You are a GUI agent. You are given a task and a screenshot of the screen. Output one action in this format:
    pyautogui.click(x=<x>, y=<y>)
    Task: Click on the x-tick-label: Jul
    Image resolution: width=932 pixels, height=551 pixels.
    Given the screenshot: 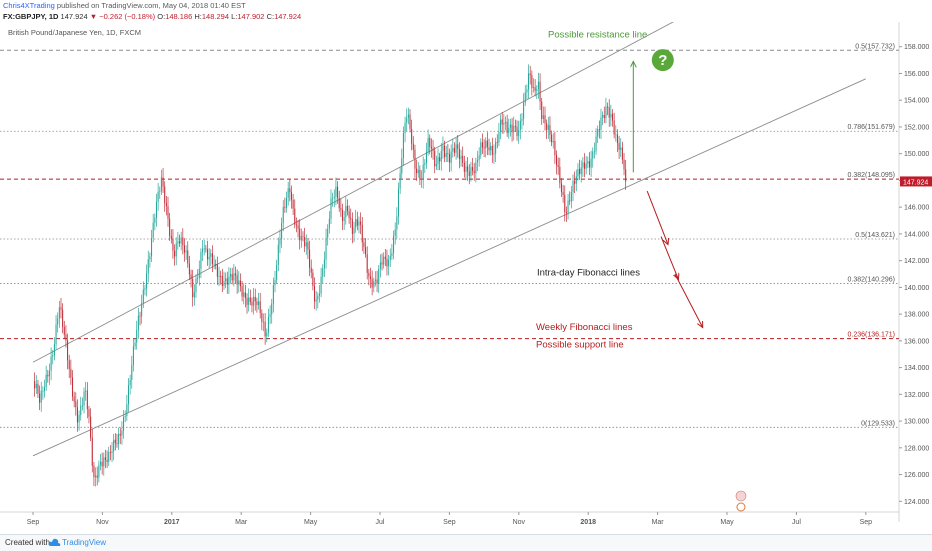 What is the action you would take?
    pyautogui.click(x=796, y=522)
    